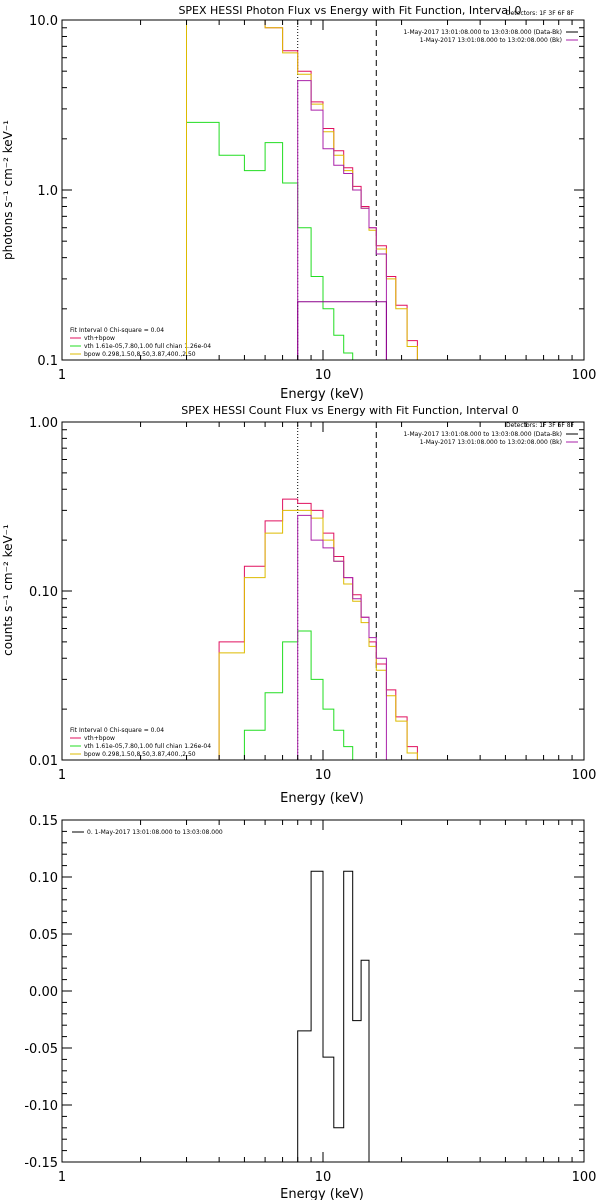 This screenshot has height=1200, width=600. I want to click on series-bk, so click(342, 330).